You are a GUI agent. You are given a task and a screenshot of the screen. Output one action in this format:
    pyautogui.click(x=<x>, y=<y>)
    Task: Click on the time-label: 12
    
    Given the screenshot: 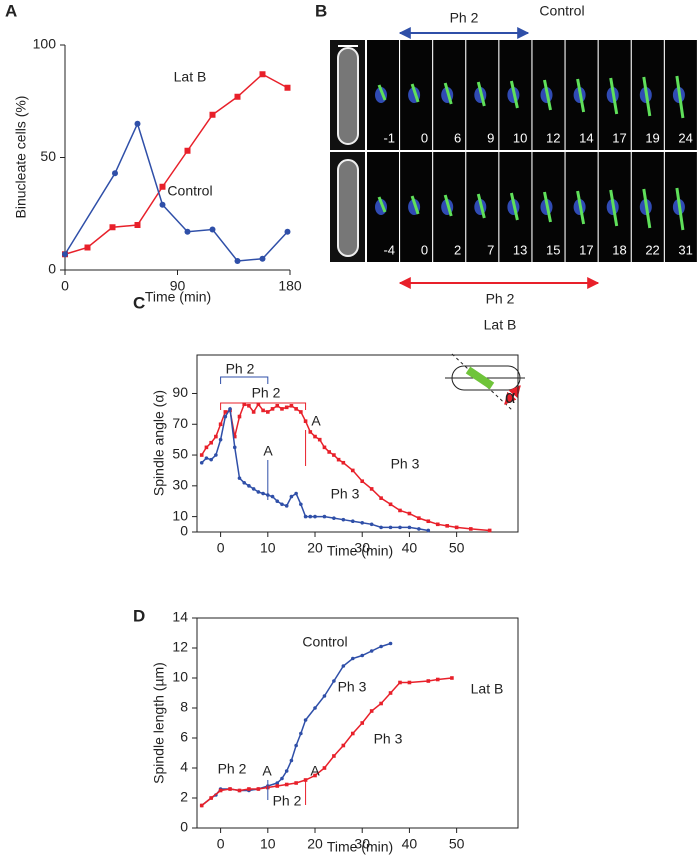 What is the action you would take?
    pyautogui.click(x=553, y=137)
    